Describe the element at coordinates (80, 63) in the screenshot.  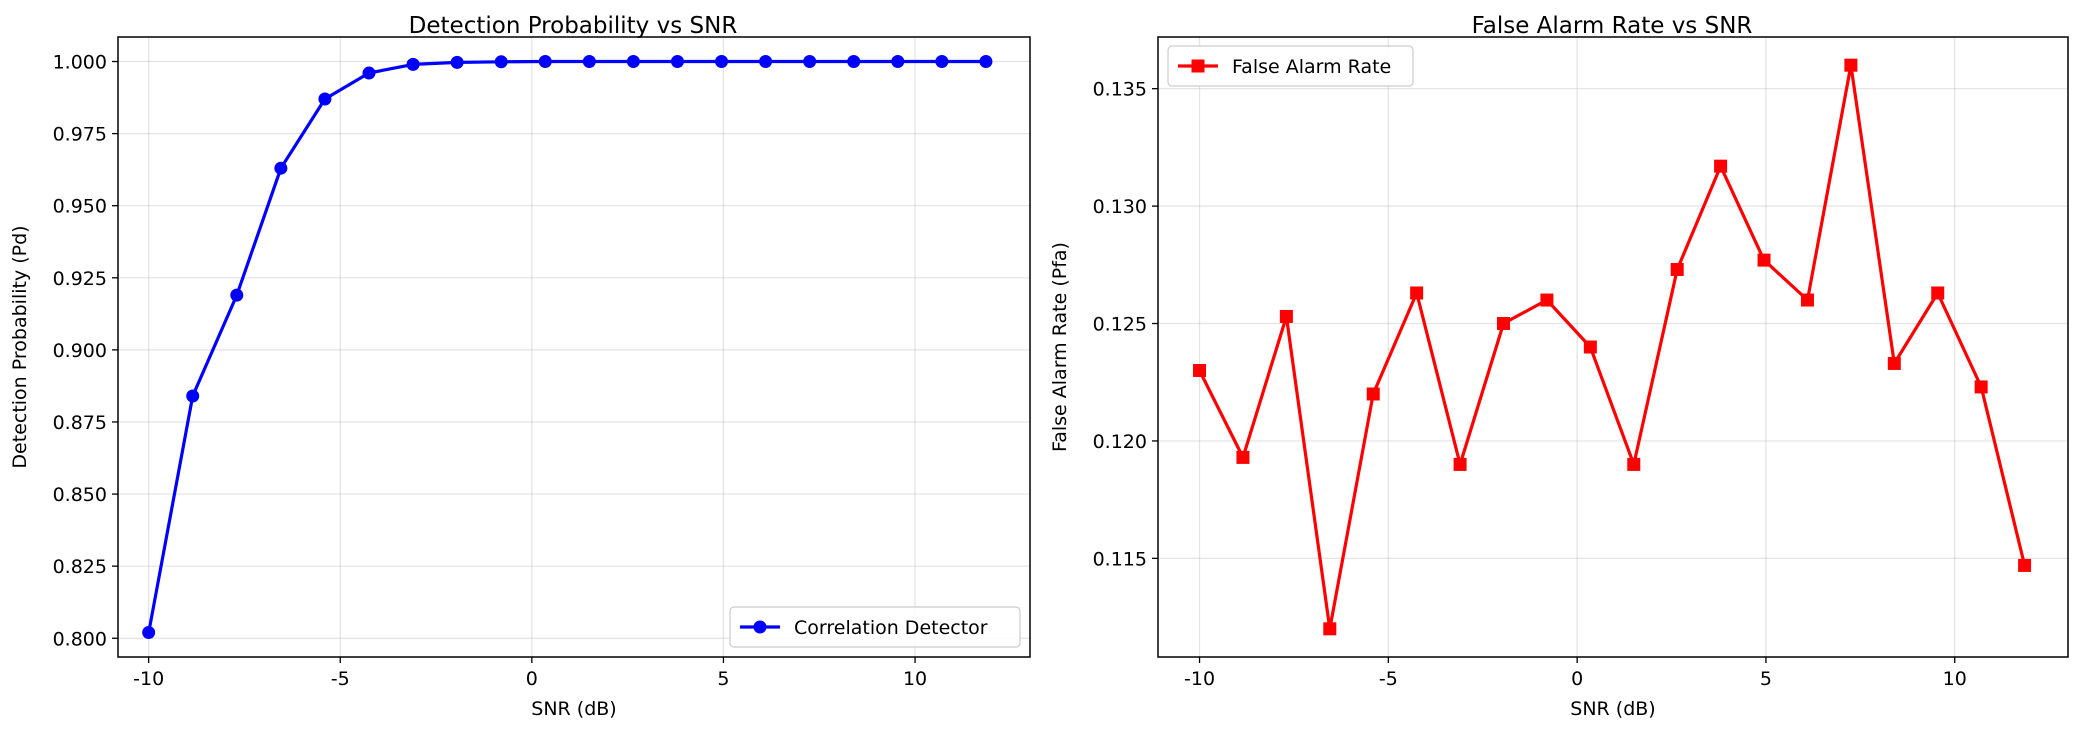
I see `y-tick-label: 1.000` at that location.